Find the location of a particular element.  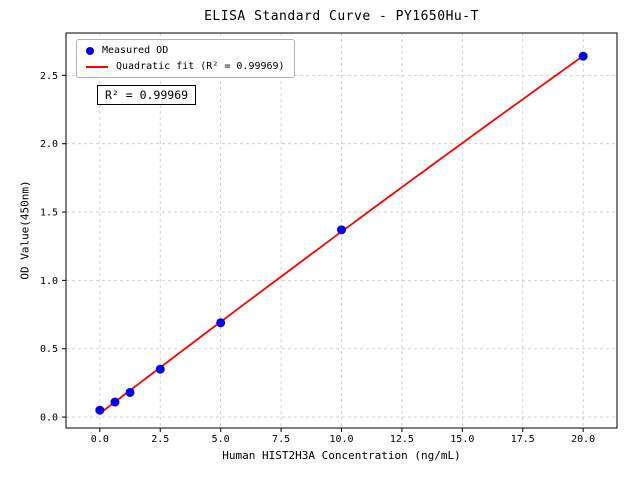

chart-title: ELISA Standard Curve - PY1650Hu-T is located at coordinates (341, 16).